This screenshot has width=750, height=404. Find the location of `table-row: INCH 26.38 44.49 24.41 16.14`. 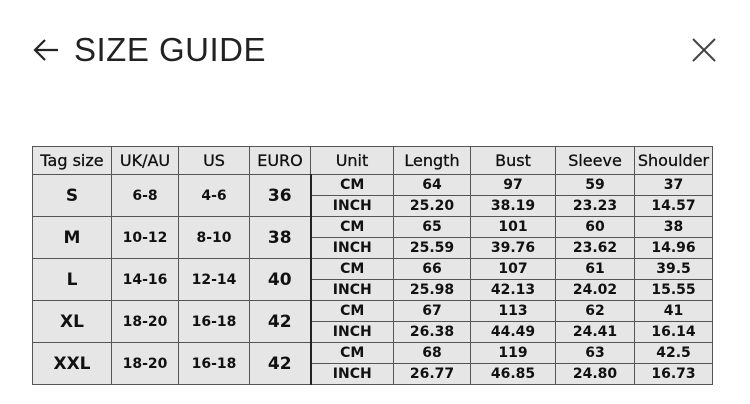

table-row: INCH 26.38 44.49 24.41 16.14 is located at coordinates (373, 332).